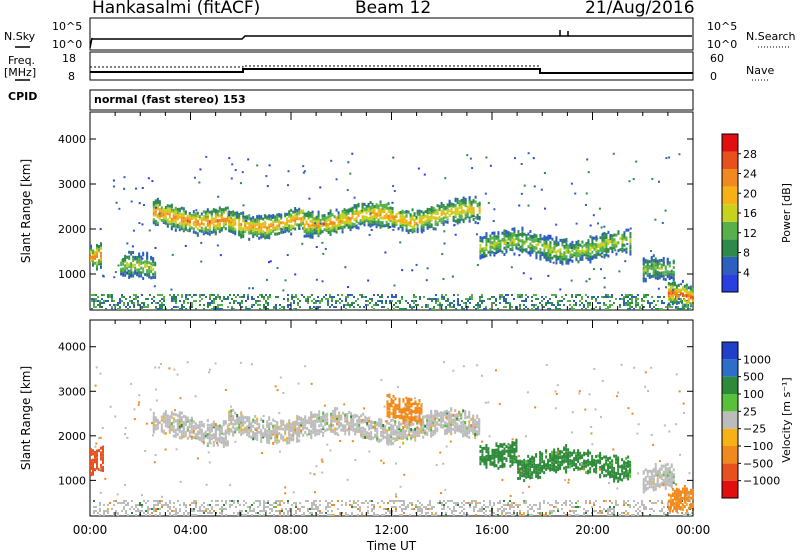  I want to click on cpid-label: CPID, so click(23, 96).